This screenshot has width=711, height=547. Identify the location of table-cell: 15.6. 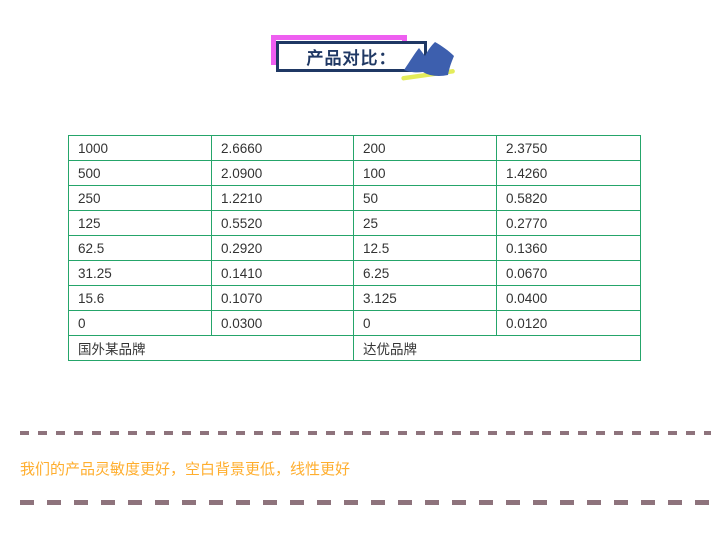
(140, 298).